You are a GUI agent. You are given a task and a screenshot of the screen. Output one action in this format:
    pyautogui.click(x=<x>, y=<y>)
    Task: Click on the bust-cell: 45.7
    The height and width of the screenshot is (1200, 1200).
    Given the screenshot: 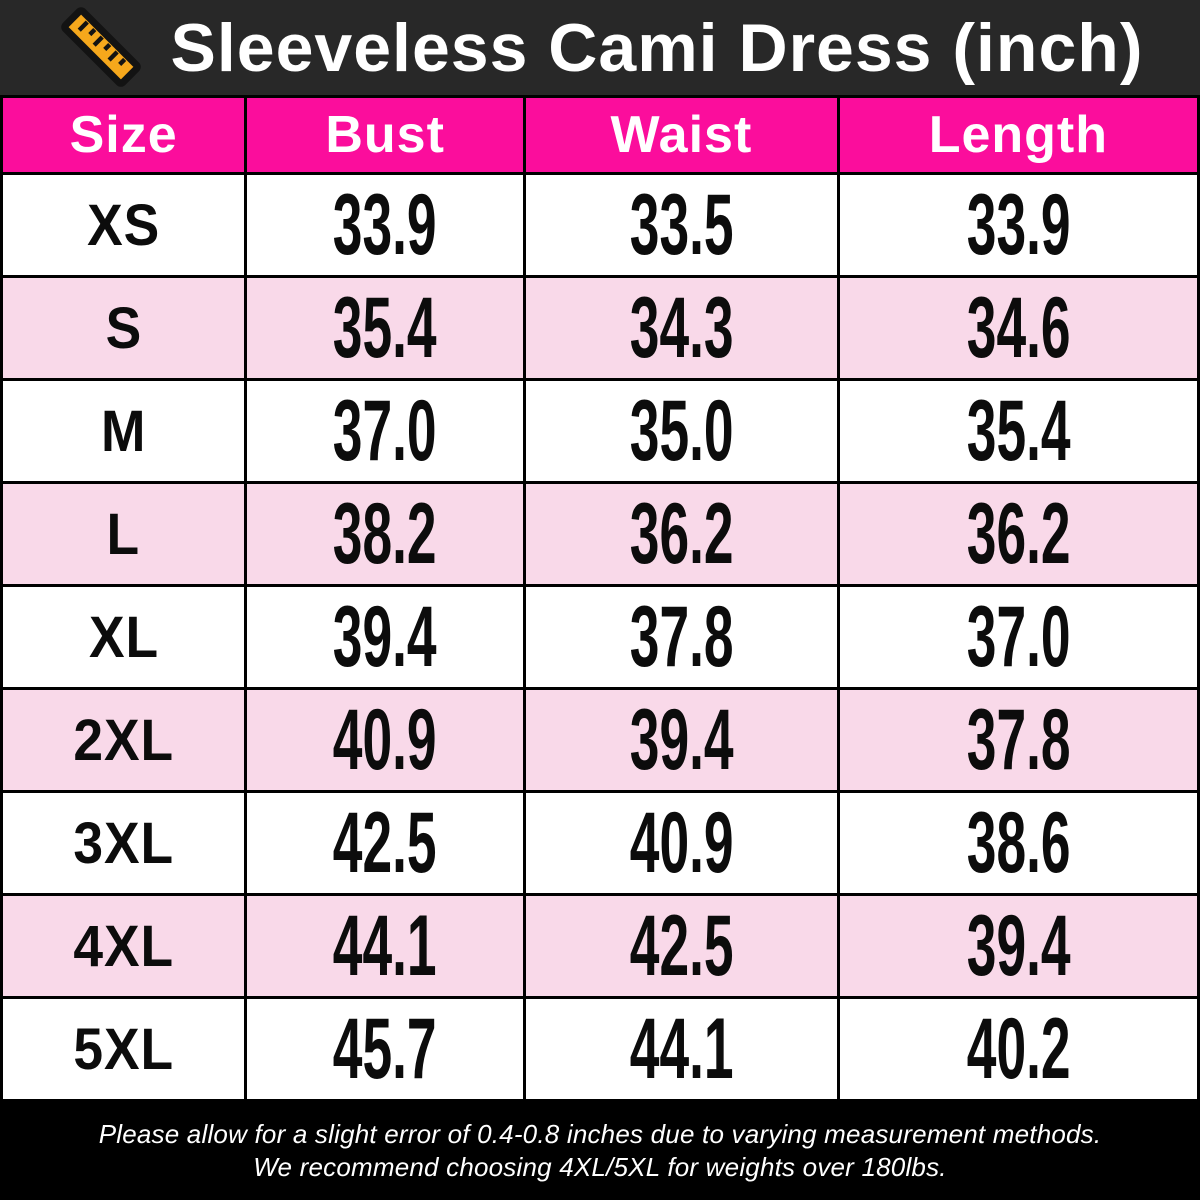 What is the action you would take?
    pyautogui.click(x=385, y=1049)
    